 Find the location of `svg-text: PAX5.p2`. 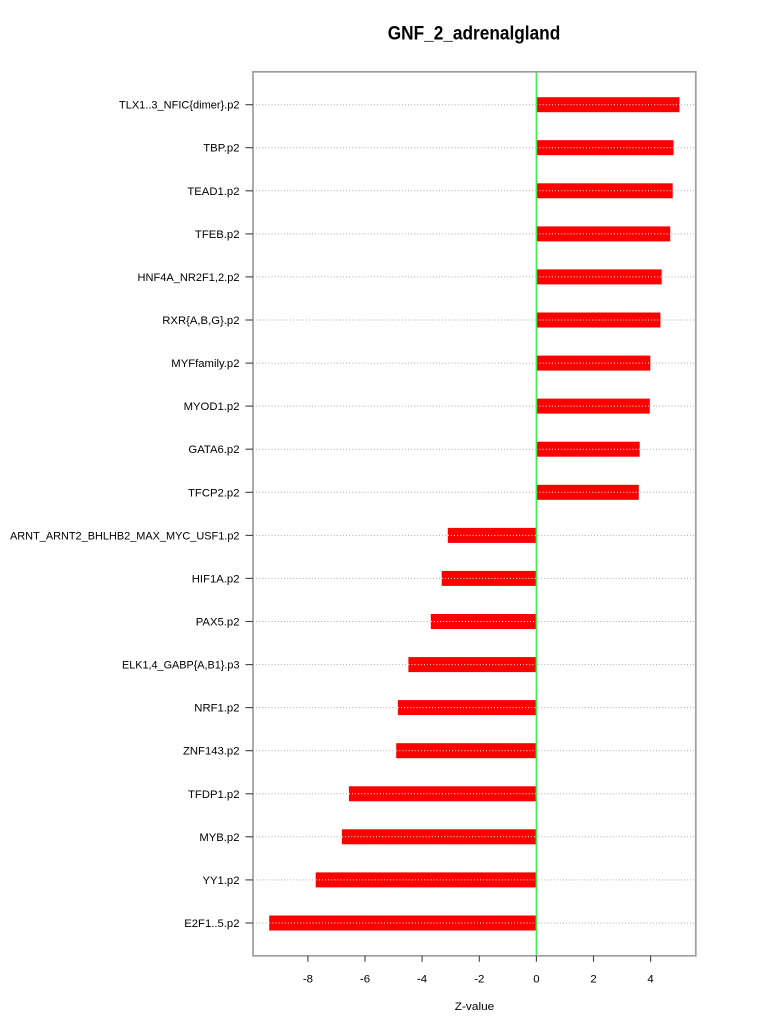

svg-text: PAX5.p2 is located at coordinates (218, 623).